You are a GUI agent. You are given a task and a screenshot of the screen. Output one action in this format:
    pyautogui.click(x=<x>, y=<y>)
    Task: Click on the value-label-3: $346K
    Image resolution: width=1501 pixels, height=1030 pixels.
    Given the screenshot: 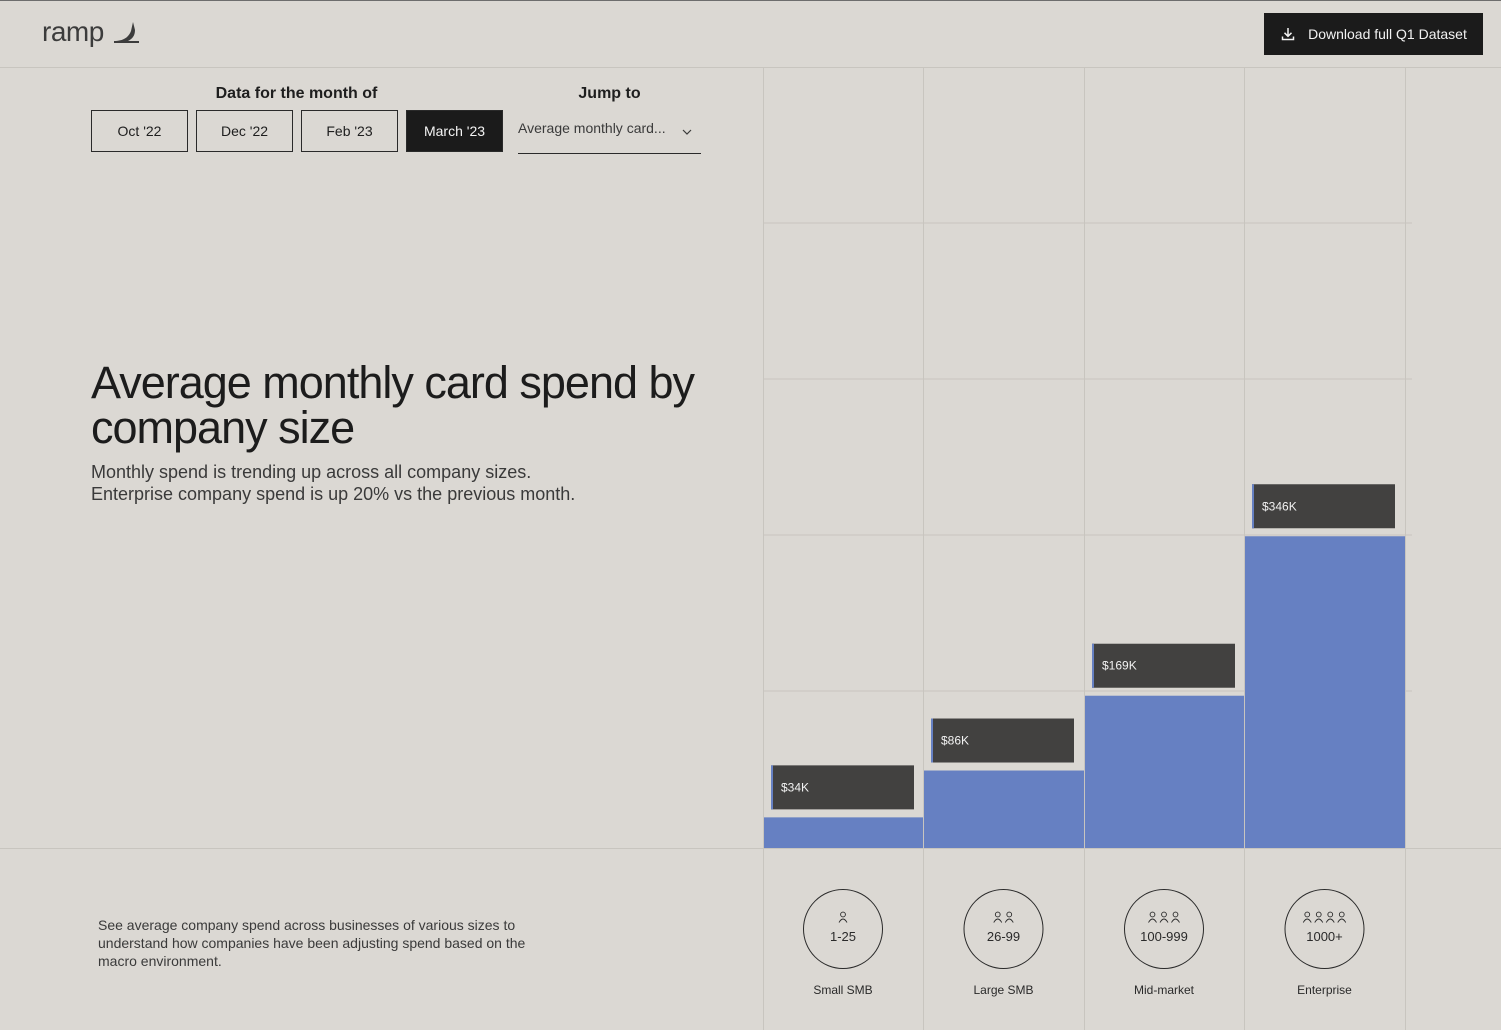 What is the action you would take?
    pyautogui.click(x=1279, y=506)
    